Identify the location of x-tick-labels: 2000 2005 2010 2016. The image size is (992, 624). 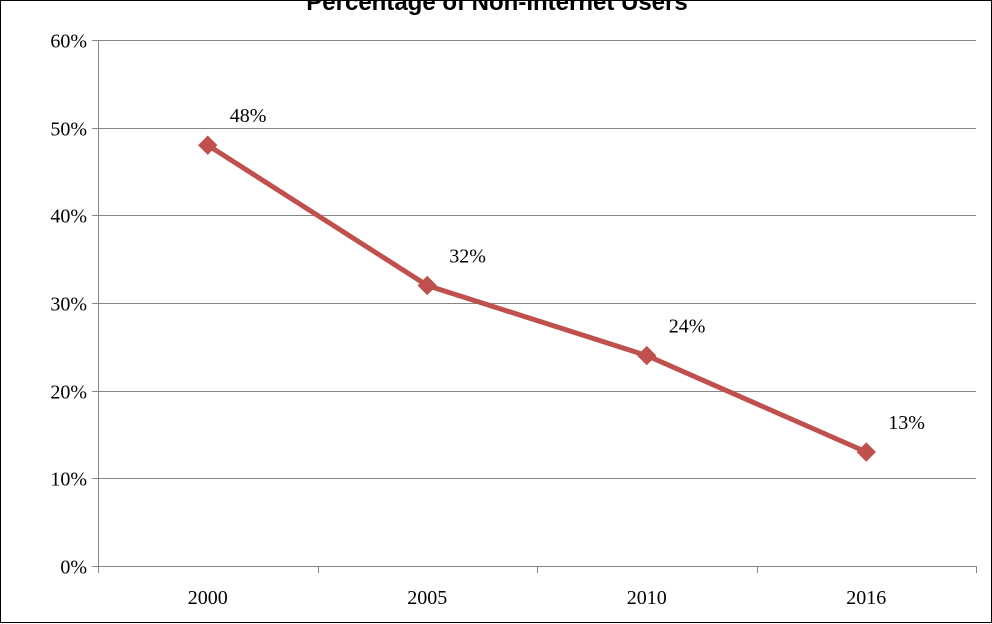
(537, 598).